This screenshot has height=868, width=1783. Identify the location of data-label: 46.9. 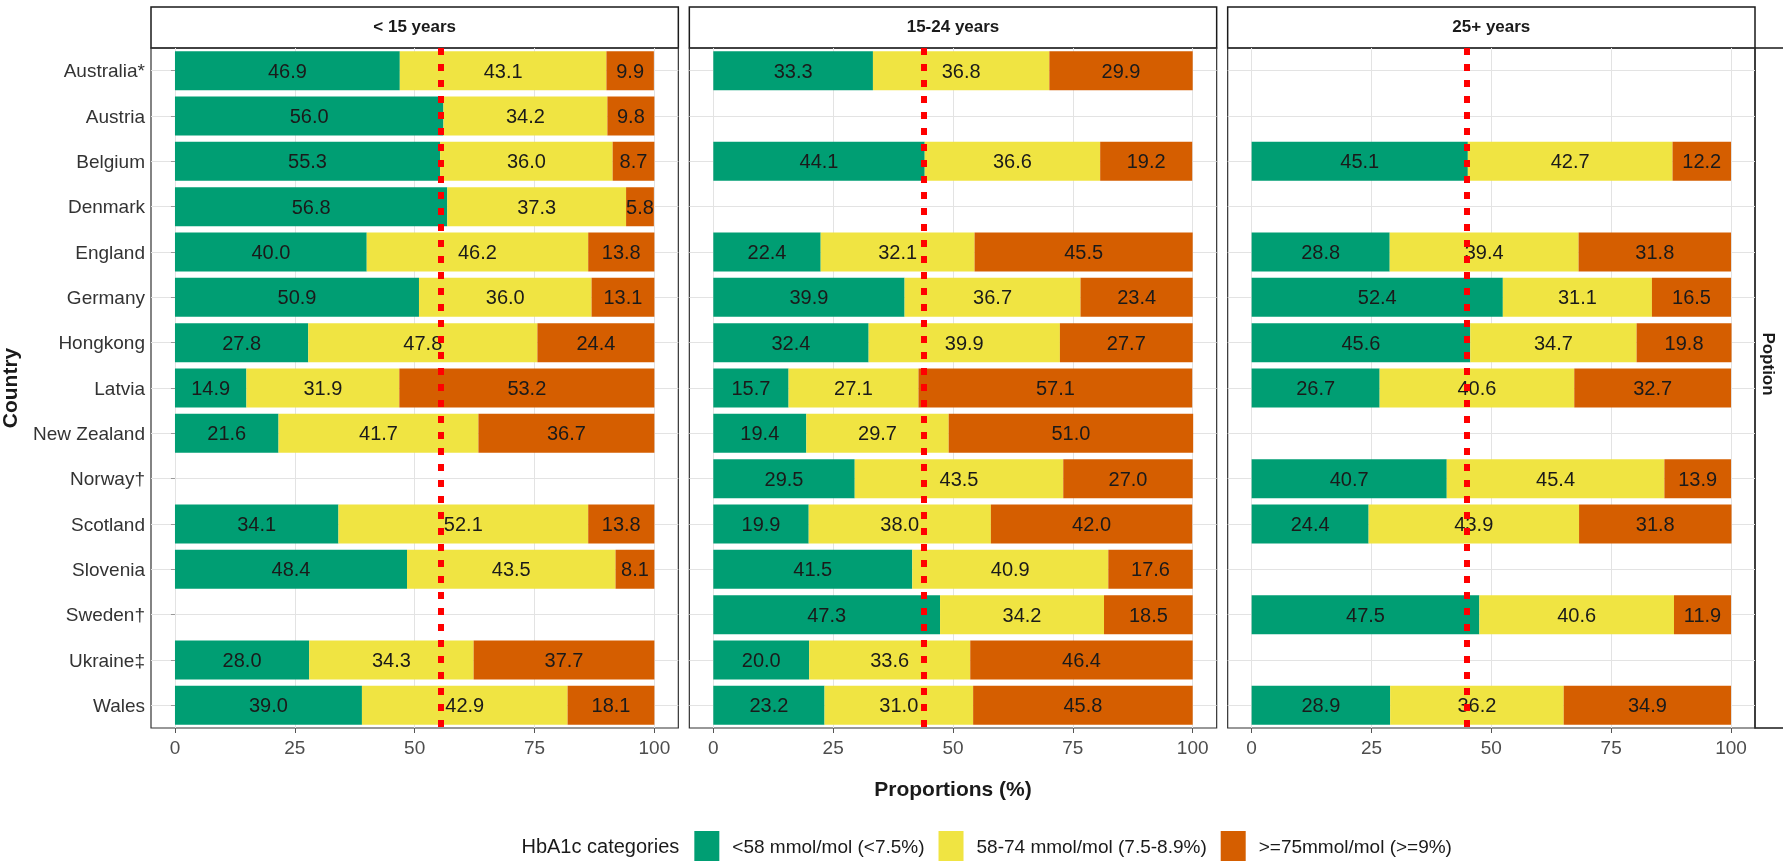
(287, 70).